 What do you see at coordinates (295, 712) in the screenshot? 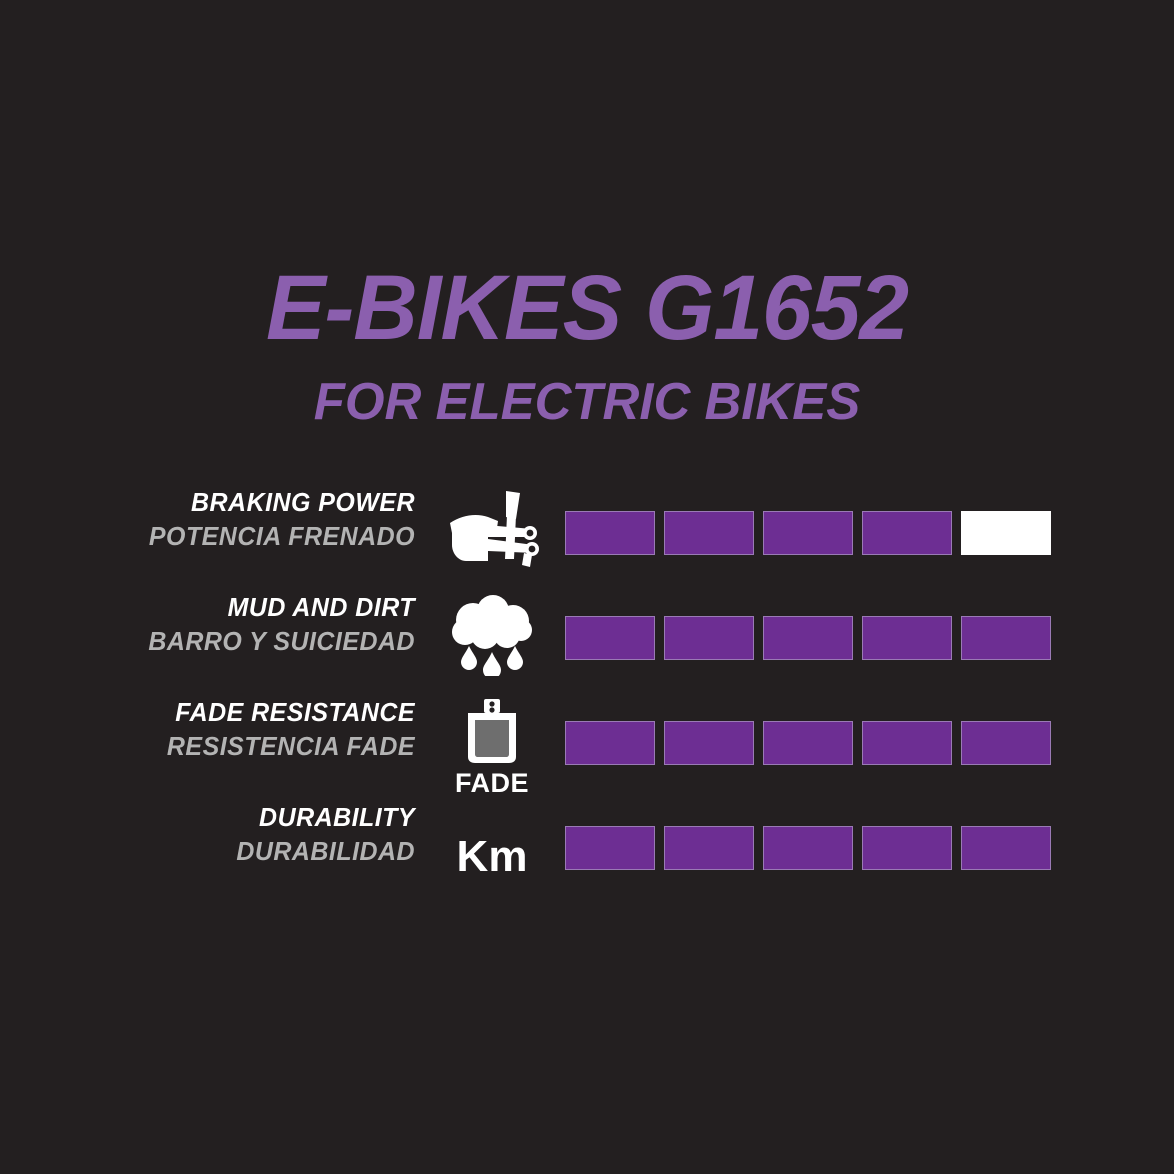
I see `row-label-en: FADE RESISTANCE` at bounding box center [295, 712].